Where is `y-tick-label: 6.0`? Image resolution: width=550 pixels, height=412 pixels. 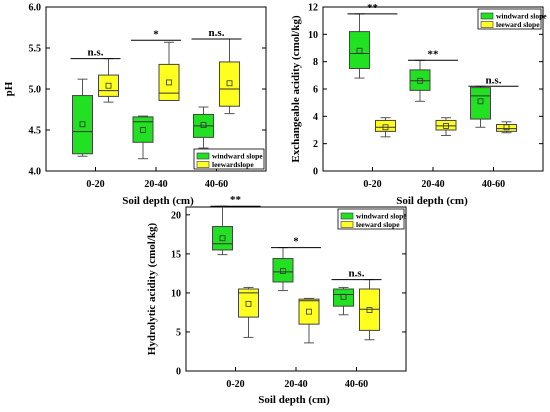
y-tick-label: 6.0 is located at coordinates (35, 8).